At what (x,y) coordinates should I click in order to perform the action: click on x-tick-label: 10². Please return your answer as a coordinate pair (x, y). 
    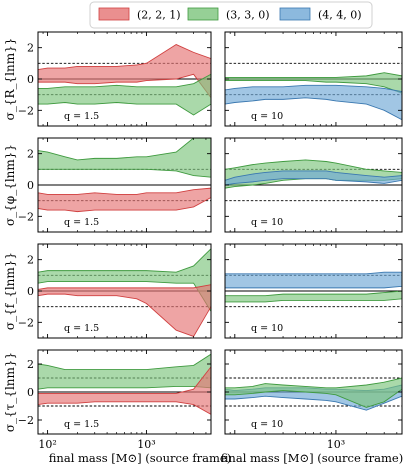
    Looking at the image, I should click on (47, 444).